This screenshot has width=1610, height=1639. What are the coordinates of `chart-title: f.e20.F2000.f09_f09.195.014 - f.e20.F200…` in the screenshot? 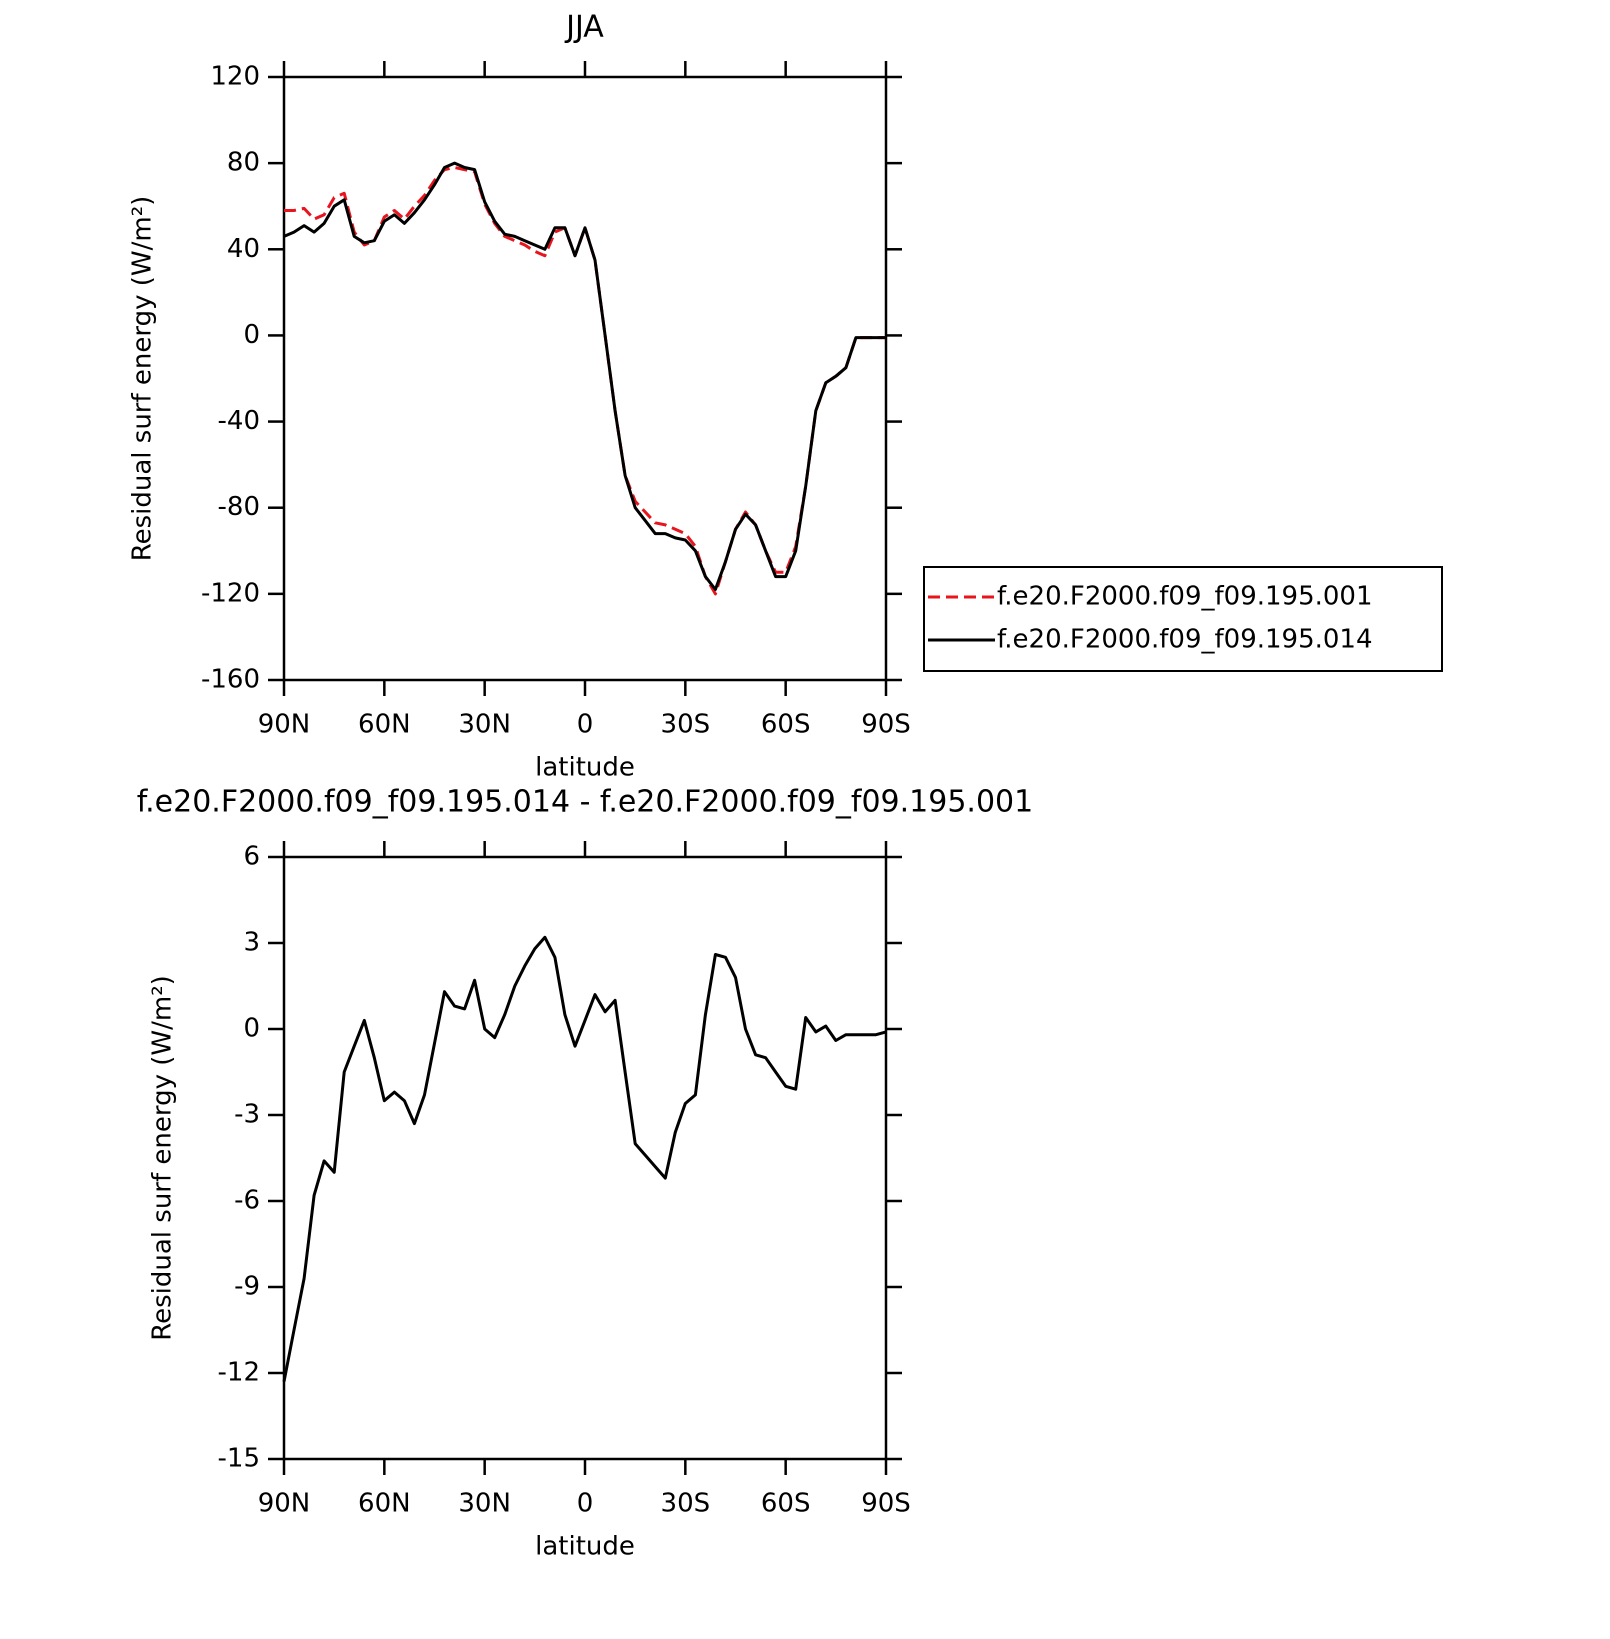 It's located at (585, 802).